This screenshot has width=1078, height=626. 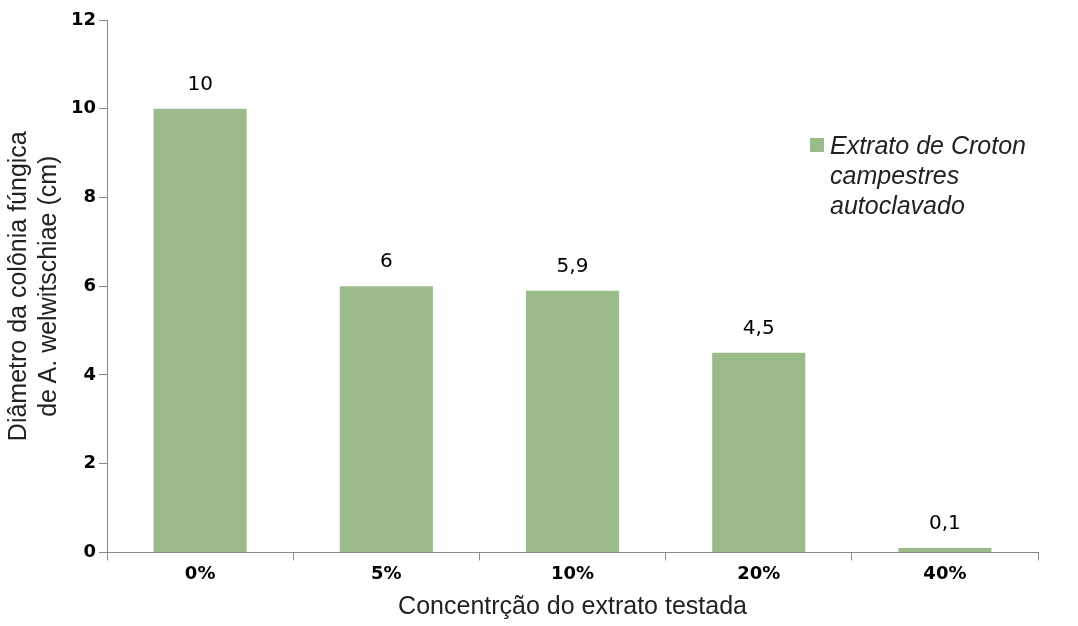 I want to click on y-tick-label: 4, so click(x=90, y=373).